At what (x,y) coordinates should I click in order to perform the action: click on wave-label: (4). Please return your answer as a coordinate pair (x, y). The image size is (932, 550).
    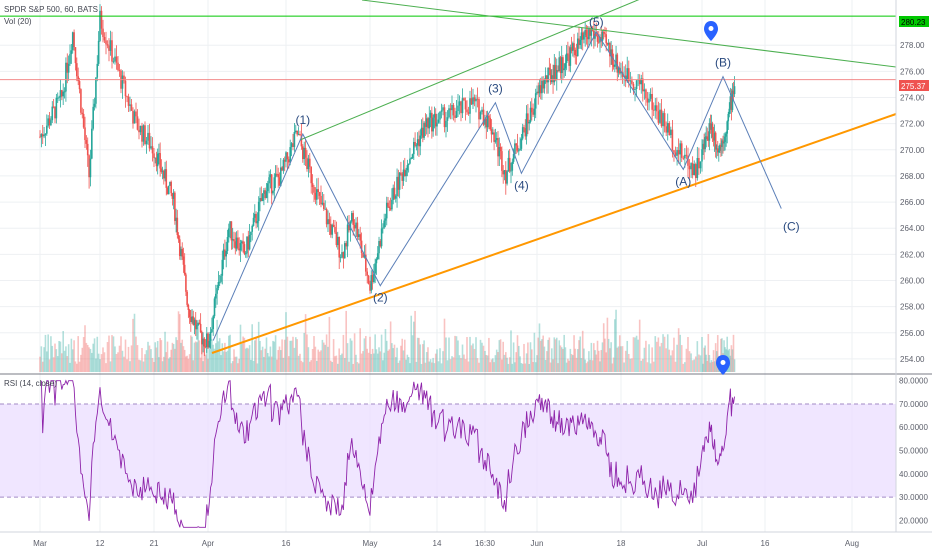
    Looking at the image, I should click on (521, 185).